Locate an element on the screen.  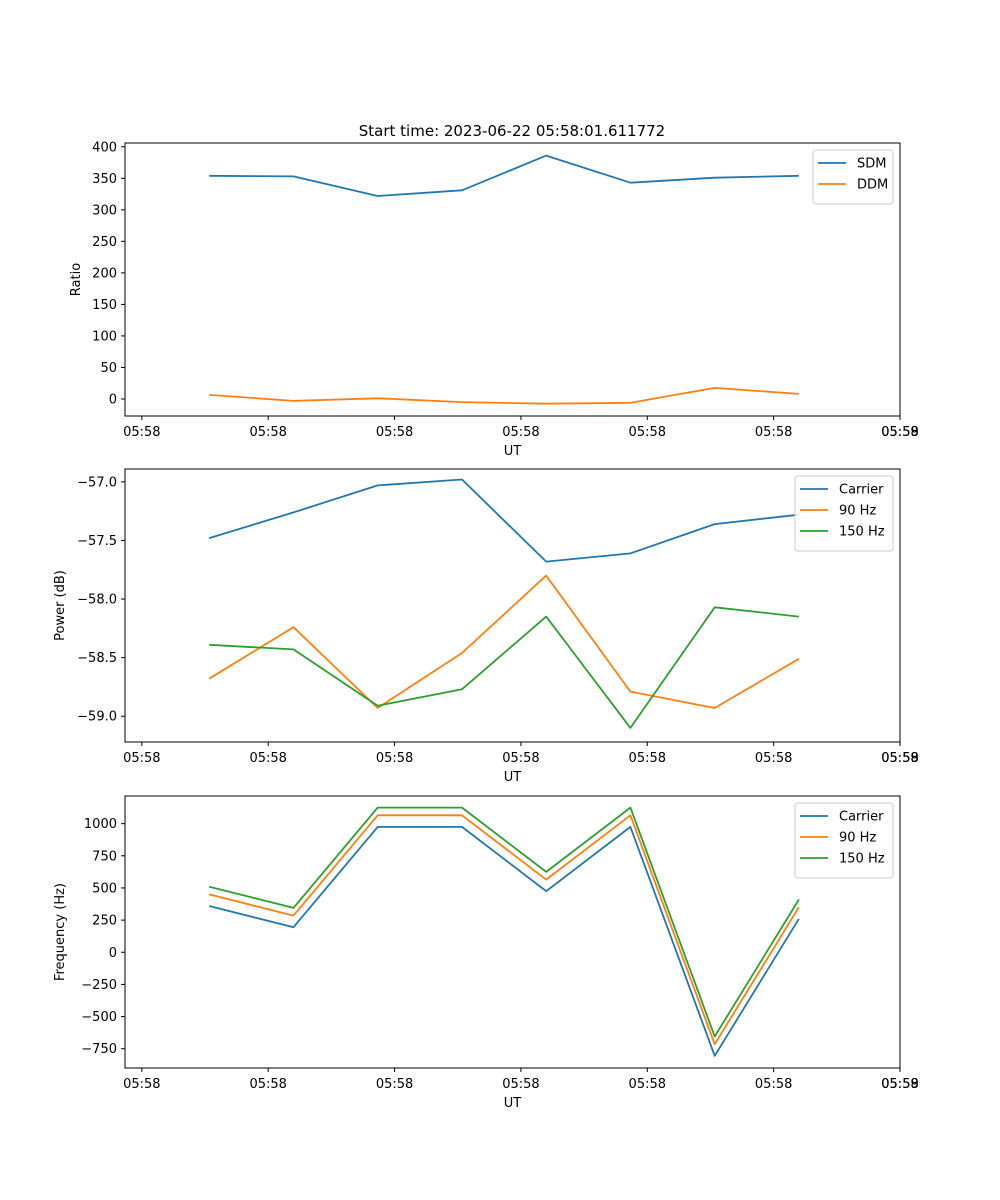
y-axis-label: Power (dB) is located at coordinates (60, 605).